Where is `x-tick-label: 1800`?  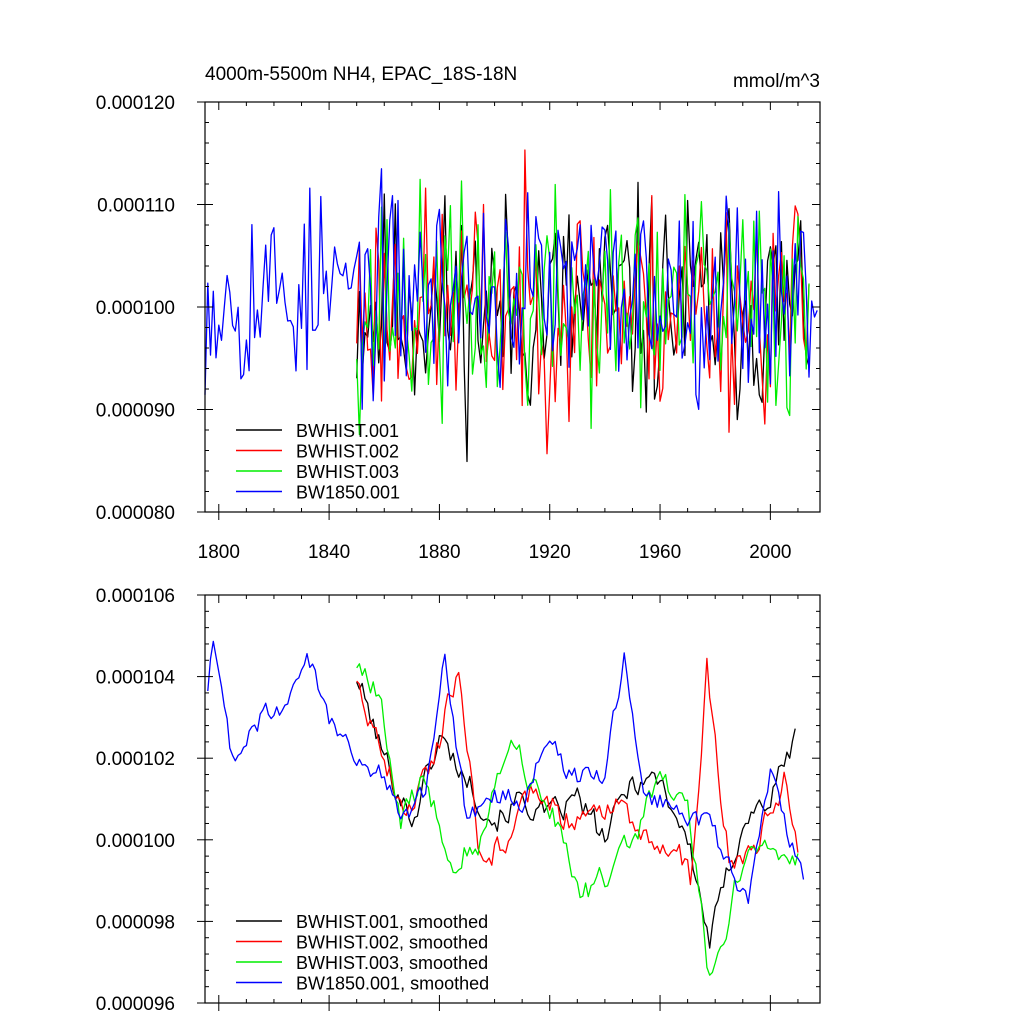 x-tick-label: 1800 is located at coordinates (219, 552).